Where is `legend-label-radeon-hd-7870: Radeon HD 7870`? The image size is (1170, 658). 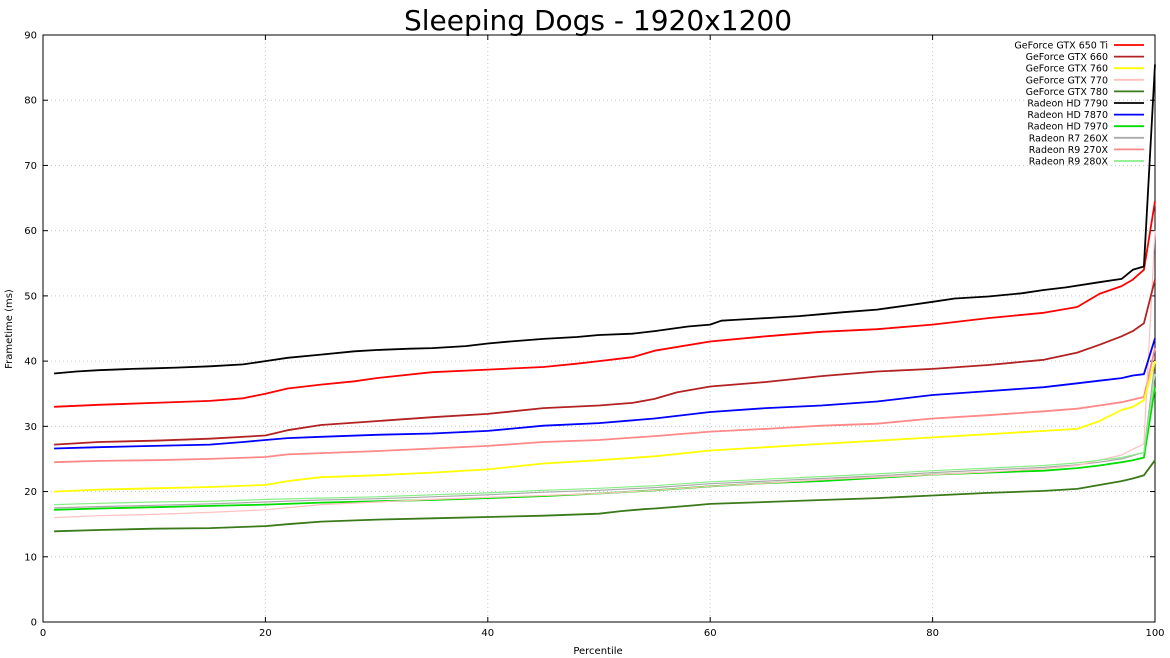 legend-label-radeon-hd-7870: Radeon HD 7870 is located at coordinates (1067, 115).